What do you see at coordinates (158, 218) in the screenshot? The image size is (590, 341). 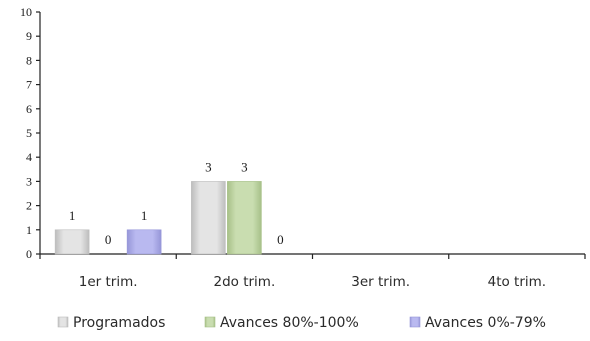 I see `bars` at bounding box center [158, 218].